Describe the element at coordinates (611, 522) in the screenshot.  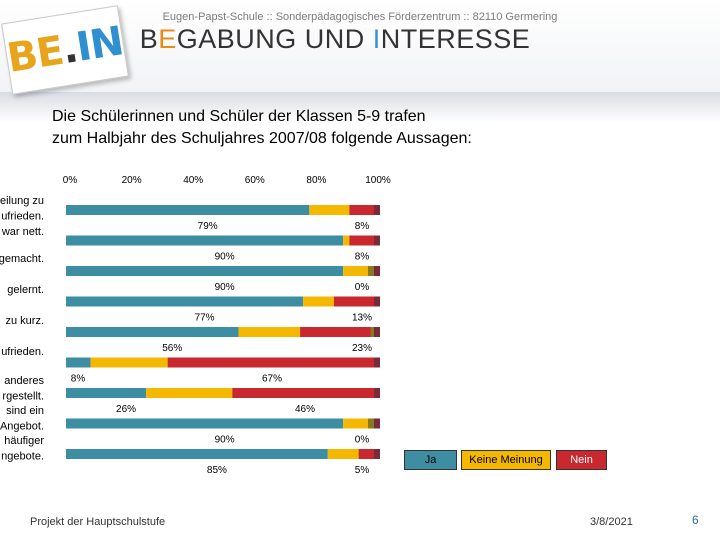
I see `footer-date: 3/8/2021` at that location.